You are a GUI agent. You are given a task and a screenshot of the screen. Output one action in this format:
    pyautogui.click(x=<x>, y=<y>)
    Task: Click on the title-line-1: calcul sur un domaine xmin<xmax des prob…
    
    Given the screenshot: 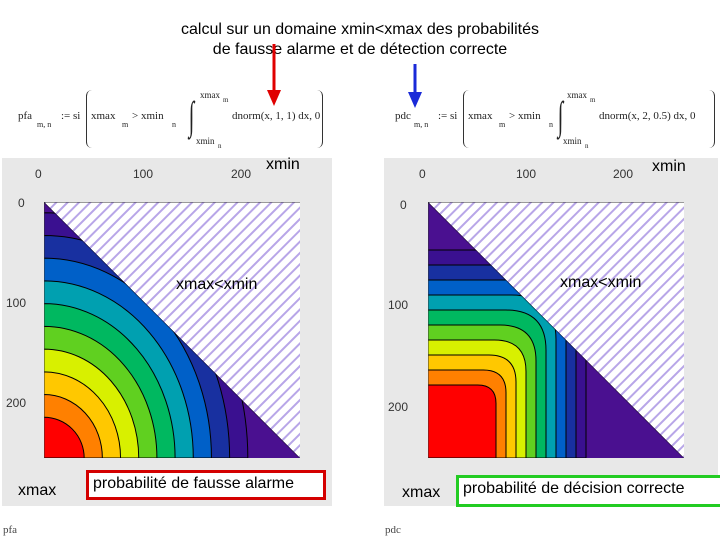 What is the action you would take?
    pyautogui.click(x=360, y=29)
    